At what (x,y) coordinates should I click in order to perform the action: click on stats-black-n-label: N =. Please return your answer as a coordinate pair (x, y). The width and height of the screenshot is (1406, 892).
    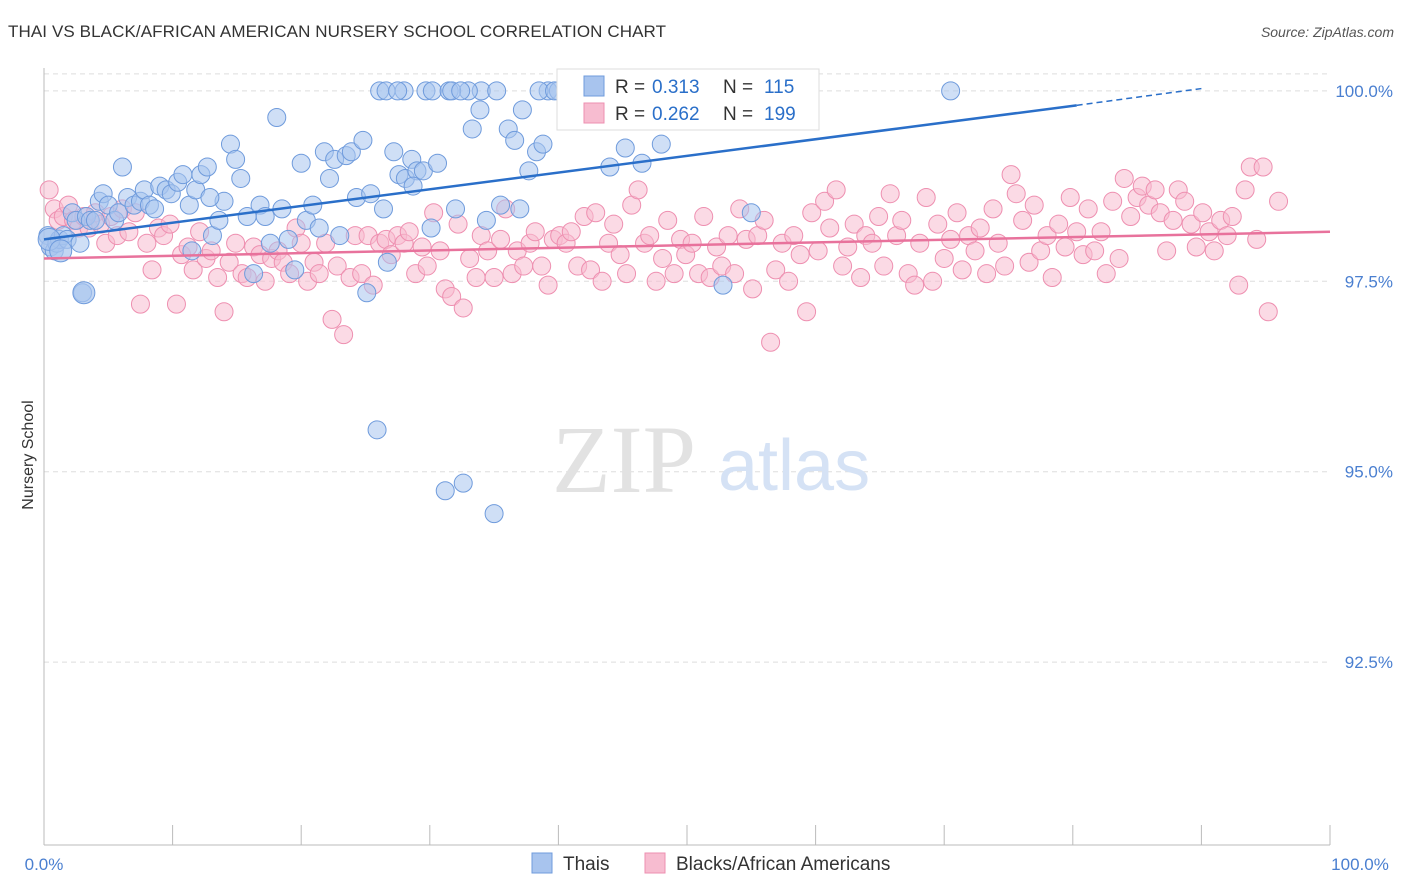
    Looking at the image, I should click on (738, 114).